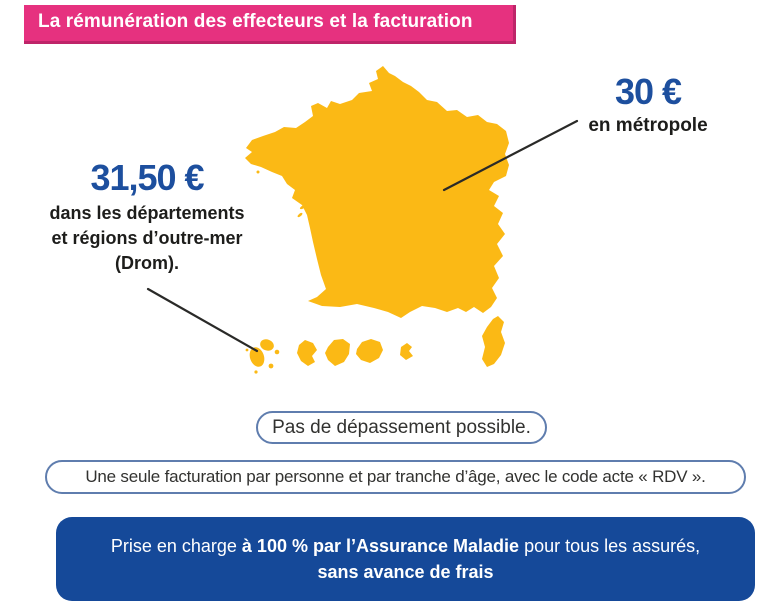 The width and height of the screenshot is (782, 612). Describe the element at coordinates (147, 263) in the screenshot. I see `drom-caption-line-3: (Drom).` at that location.